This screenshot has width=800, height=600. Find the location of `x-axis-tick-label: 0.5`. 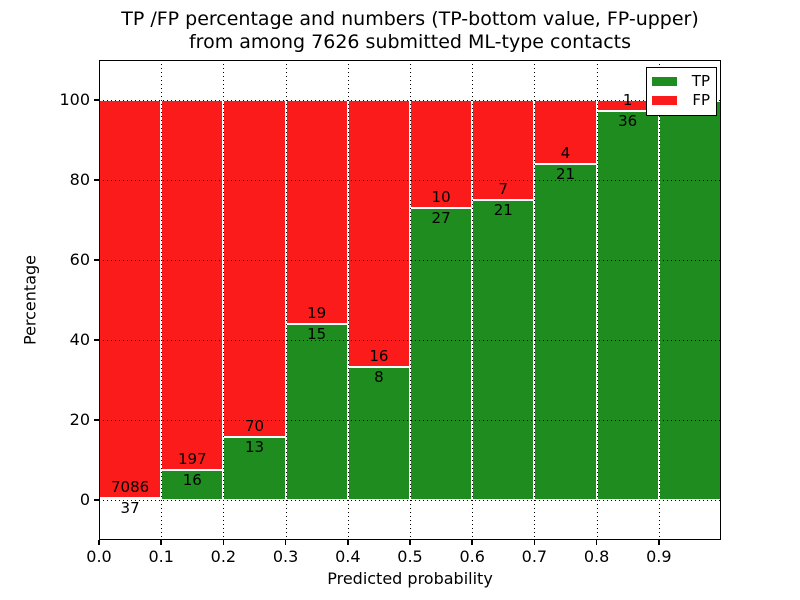

x-axis-tick-label: 0.5 is located at coordinates (410, 556).